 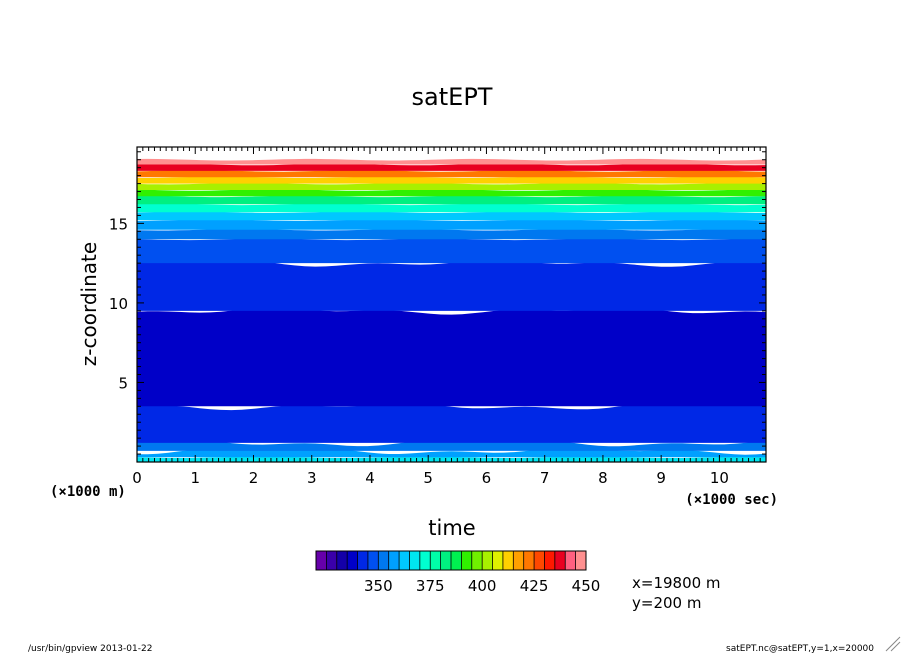 I want to click on y-unit-label: (×1000 m), so click(x=88, y=492).